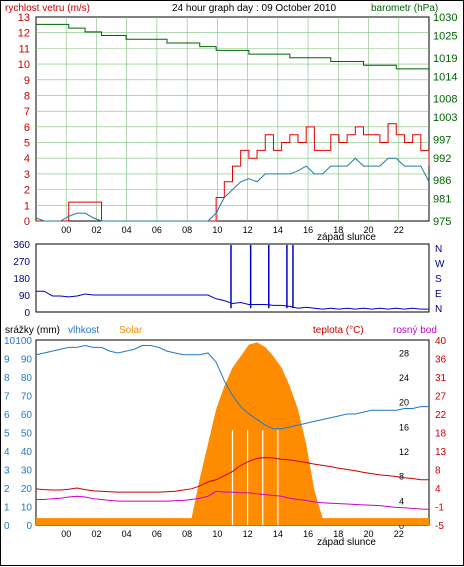 The image size is (464, 567). Describe the element at coordinates (232, 387) in the screenshot. I see `humidity-line` at that location.